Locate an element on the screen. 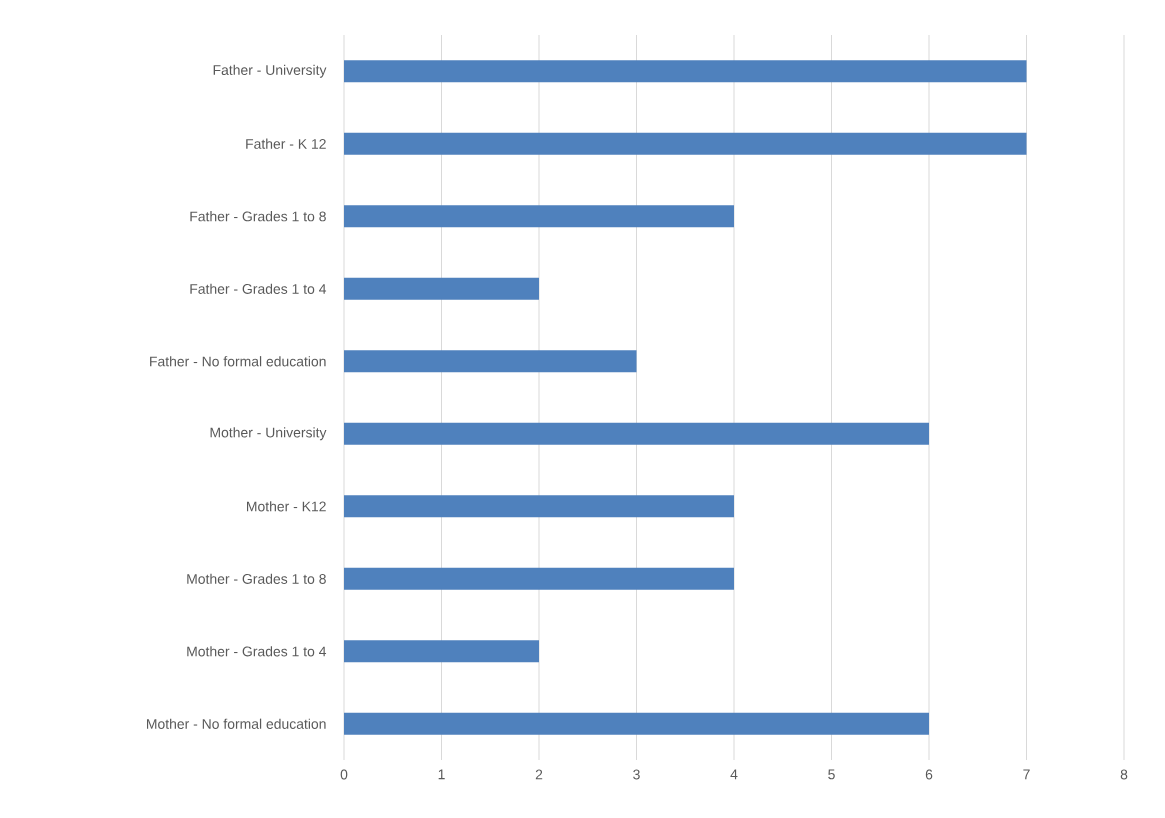 The height and width of the screenshot is (818, 1165). y-tick-label: Mother - No formal education is located at coordinates (236, 723).